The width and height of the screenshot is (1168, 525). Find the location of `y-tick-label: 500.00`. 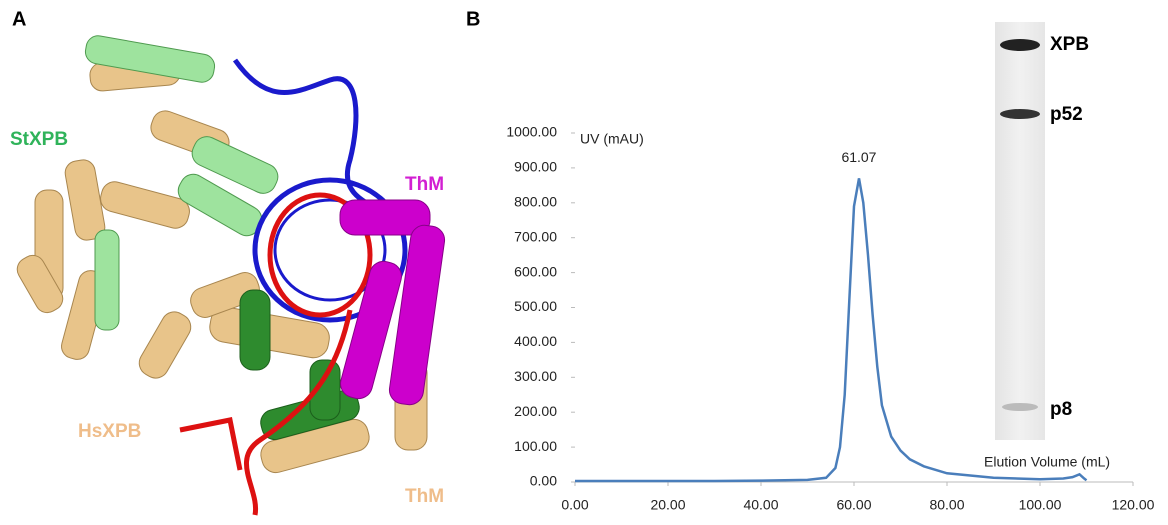

y-tick-label: 500.00 is located at coordinates (535, 306).